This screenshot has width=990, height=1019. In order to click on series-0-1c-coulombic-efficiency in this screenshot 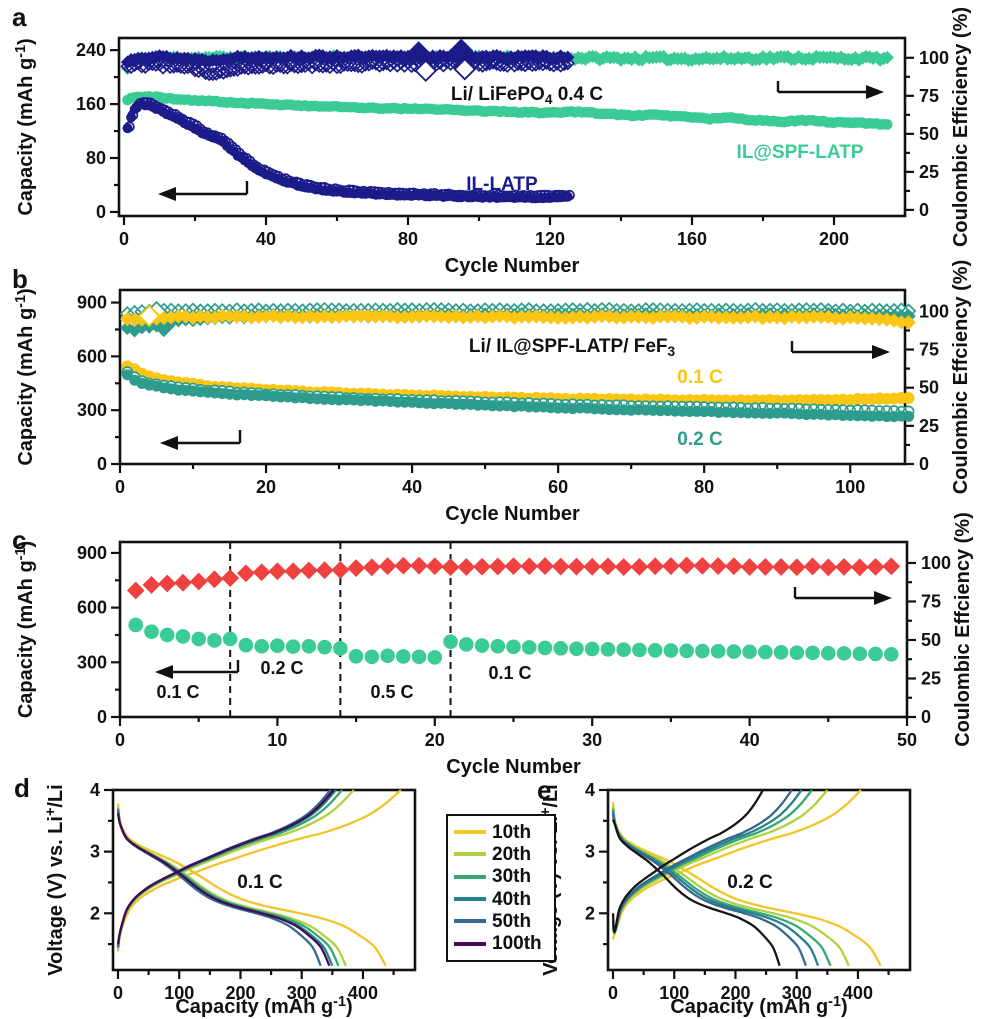, I will do `click(518, 319)`.